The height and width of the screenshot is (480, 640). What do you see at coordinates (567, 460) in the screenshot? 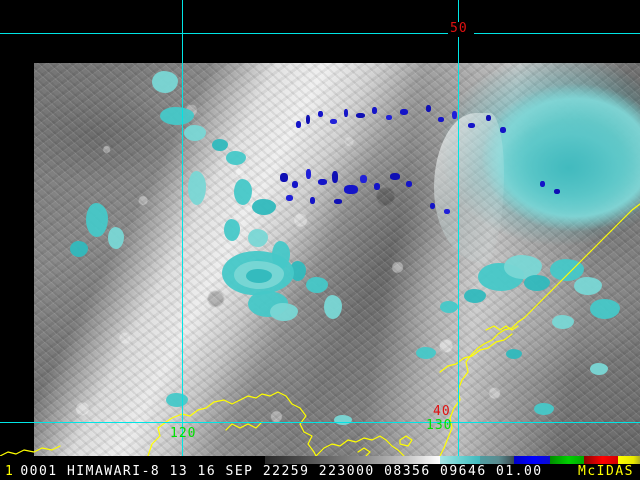
I see `color-bar-segment-green` at bounding box center [567, 460].